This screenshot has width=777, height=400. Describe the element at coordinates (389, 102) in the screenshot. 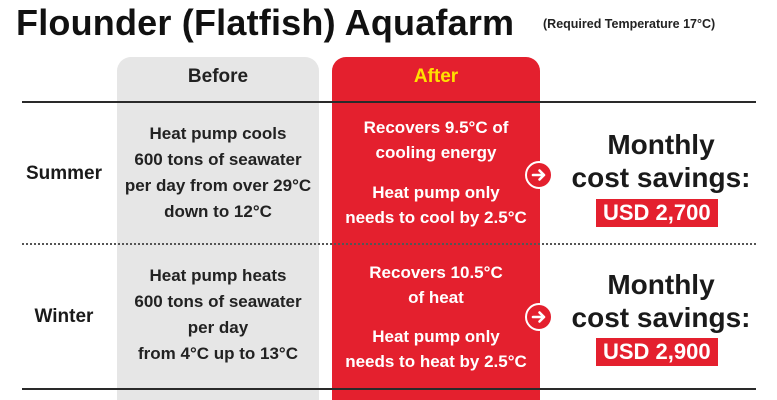

I see `header-divider` at that location.